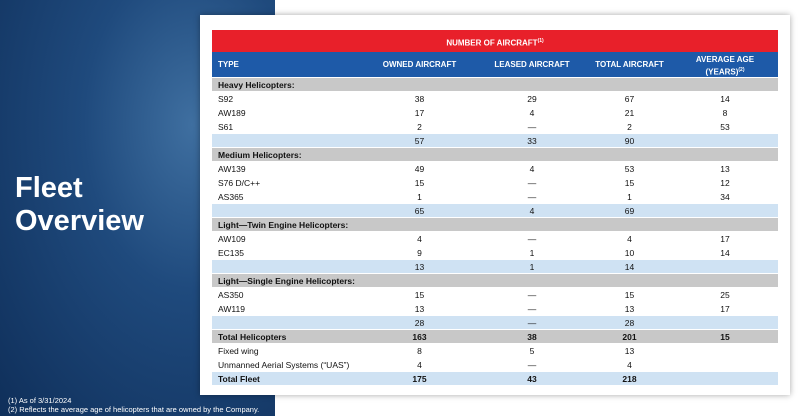 The width and height of the screenshot is (800, 416). Describe the element at coordinates (725, 59) in the screenshot. I see `header-line: AVERAGE AGE` at that location.